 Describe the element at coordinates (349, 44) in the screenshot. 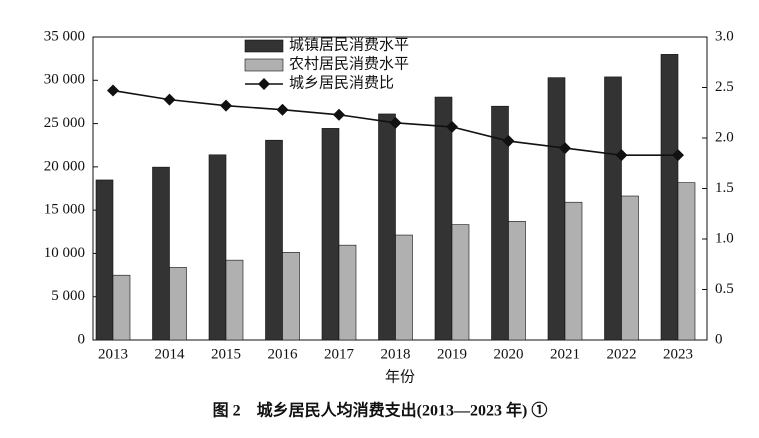

I see `legend-label: 城镇居民消费水平` at that location.